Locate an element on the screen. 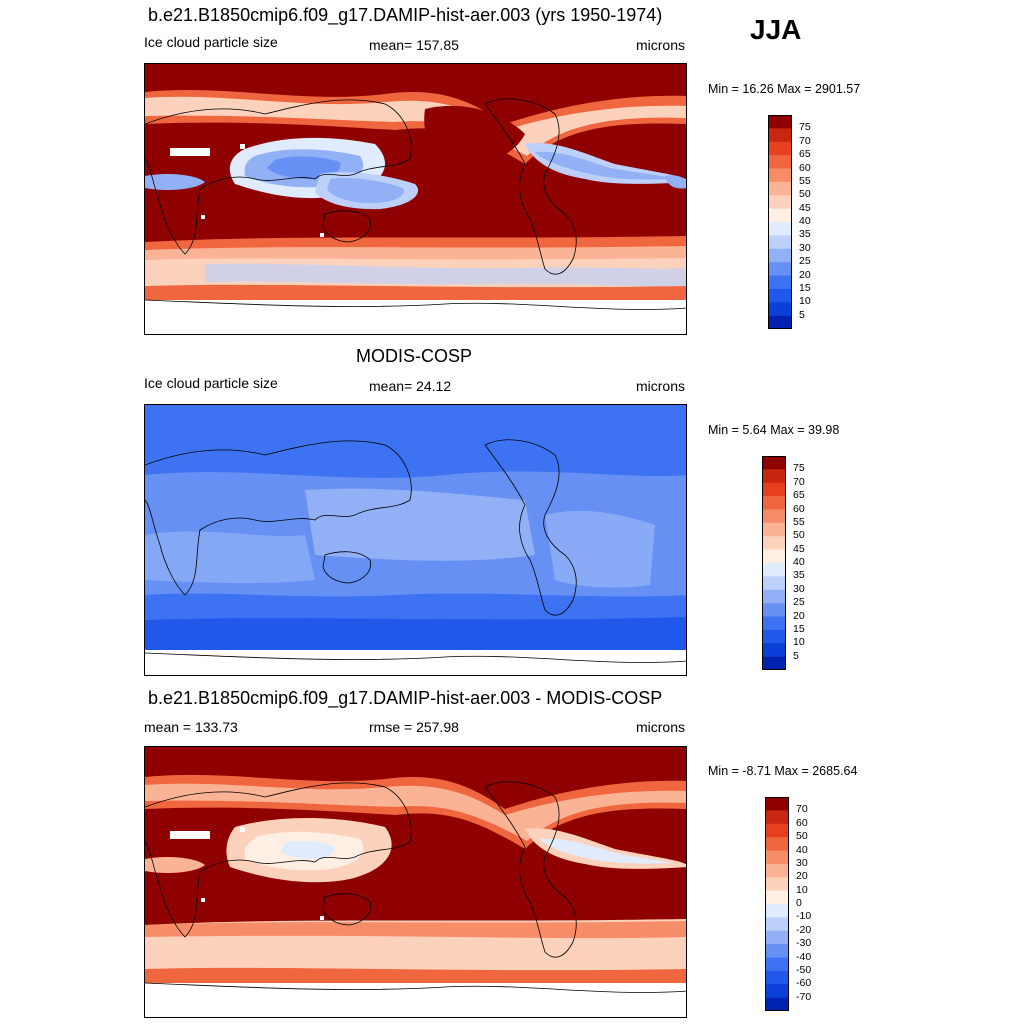 The height and width of the screenshot is (1024, 1024). panel3-units-label: microns is located at coordinates (661, 727).